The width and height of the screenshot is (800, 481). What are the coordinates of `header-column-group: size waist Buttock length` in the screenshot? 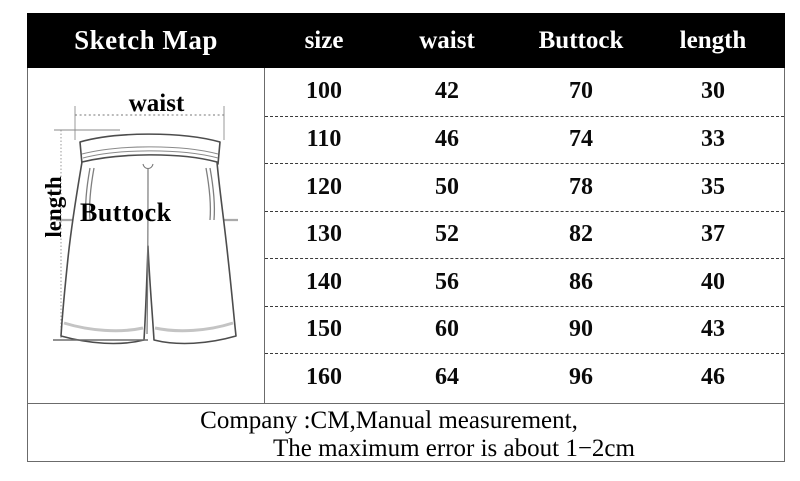 It's located at (525, 41).